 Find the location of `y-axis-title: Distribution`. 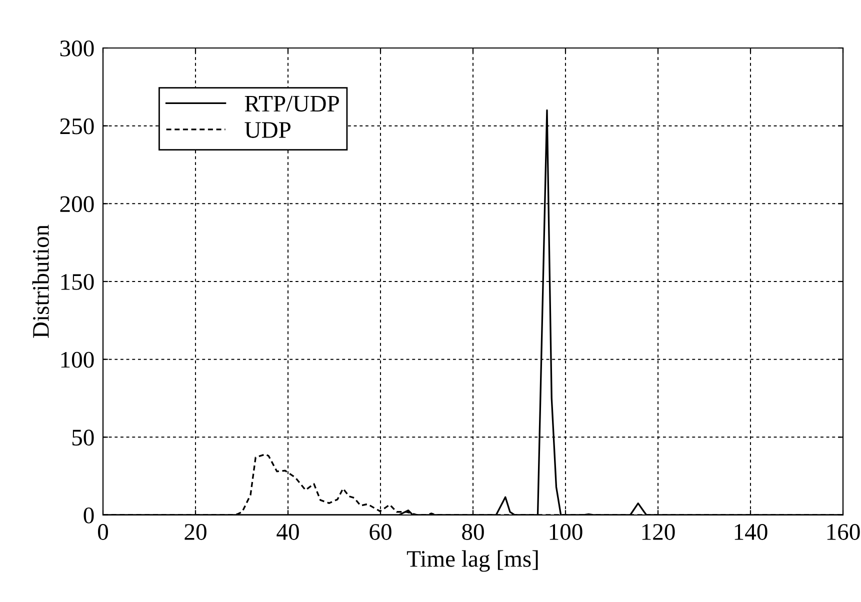

y-axis-title: Distribution is located at coordinates (40, 281).